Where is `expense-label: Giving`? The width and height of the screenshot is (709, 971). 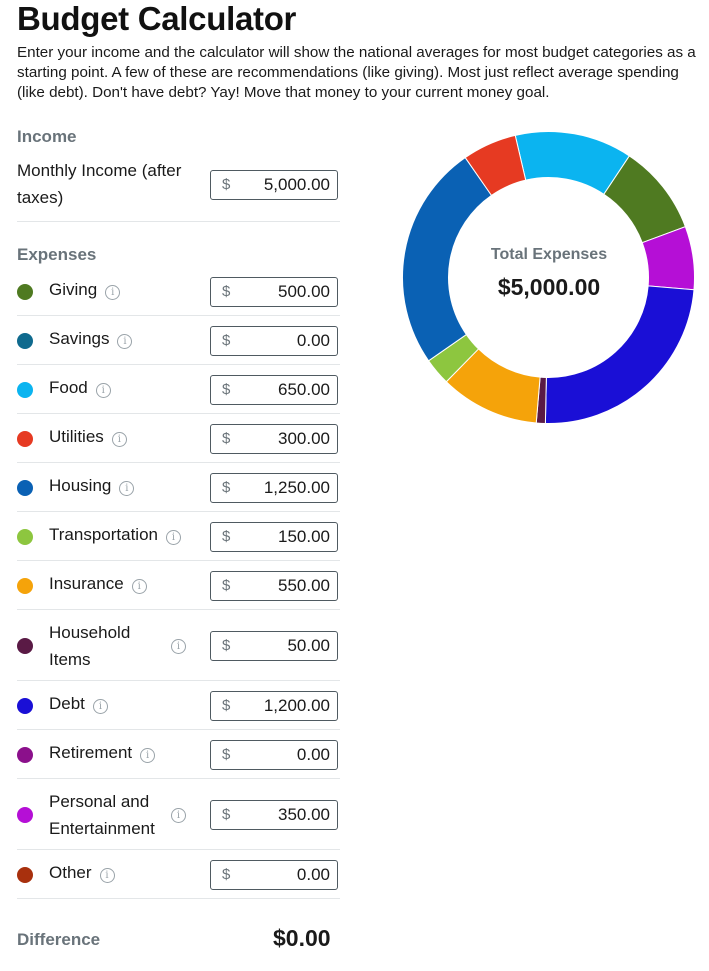 expense-label: Giving is located at coordinates (73, 289).